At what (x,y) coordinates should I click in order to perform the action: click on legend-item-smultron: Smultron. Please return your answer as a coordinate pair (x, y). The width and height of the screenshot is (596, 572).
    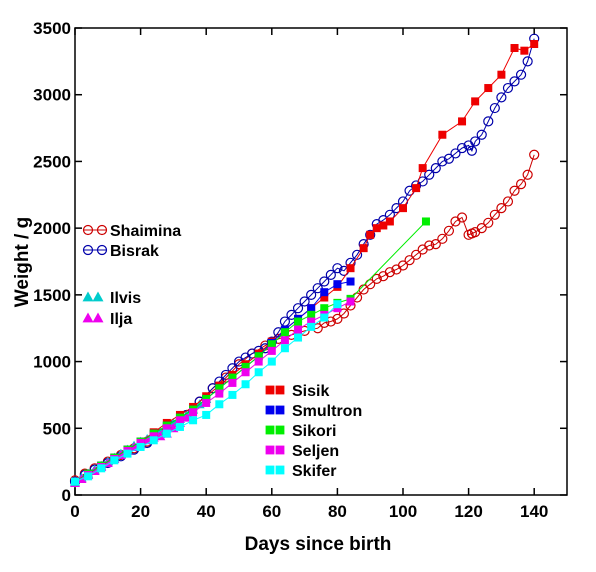
    Looking at the image, I should click on (313, 411).